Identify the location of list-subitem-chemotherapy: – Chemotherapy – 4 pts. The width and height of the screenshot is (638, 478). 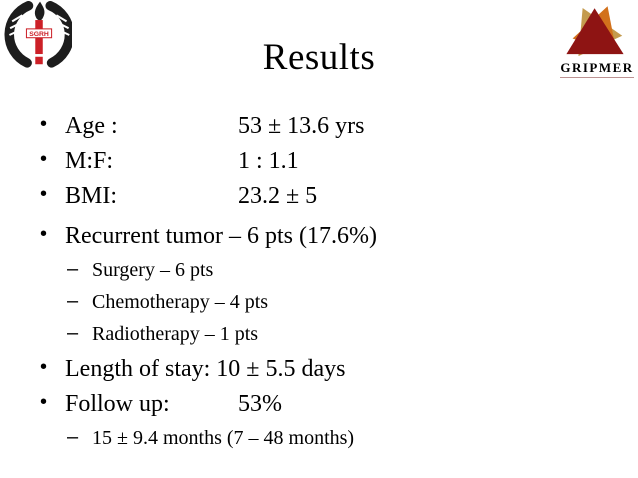
(319, 302).